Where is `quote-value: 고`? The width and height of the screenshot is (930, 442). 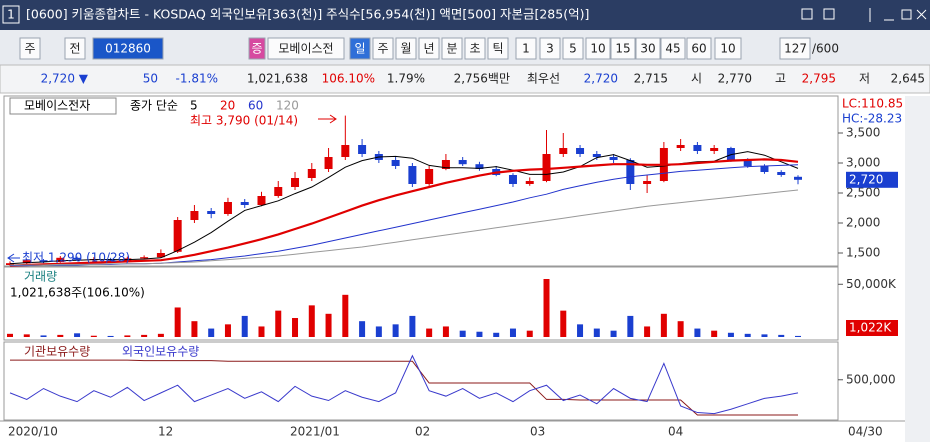 quote-value: 고 is located at coordinates (780, 79).